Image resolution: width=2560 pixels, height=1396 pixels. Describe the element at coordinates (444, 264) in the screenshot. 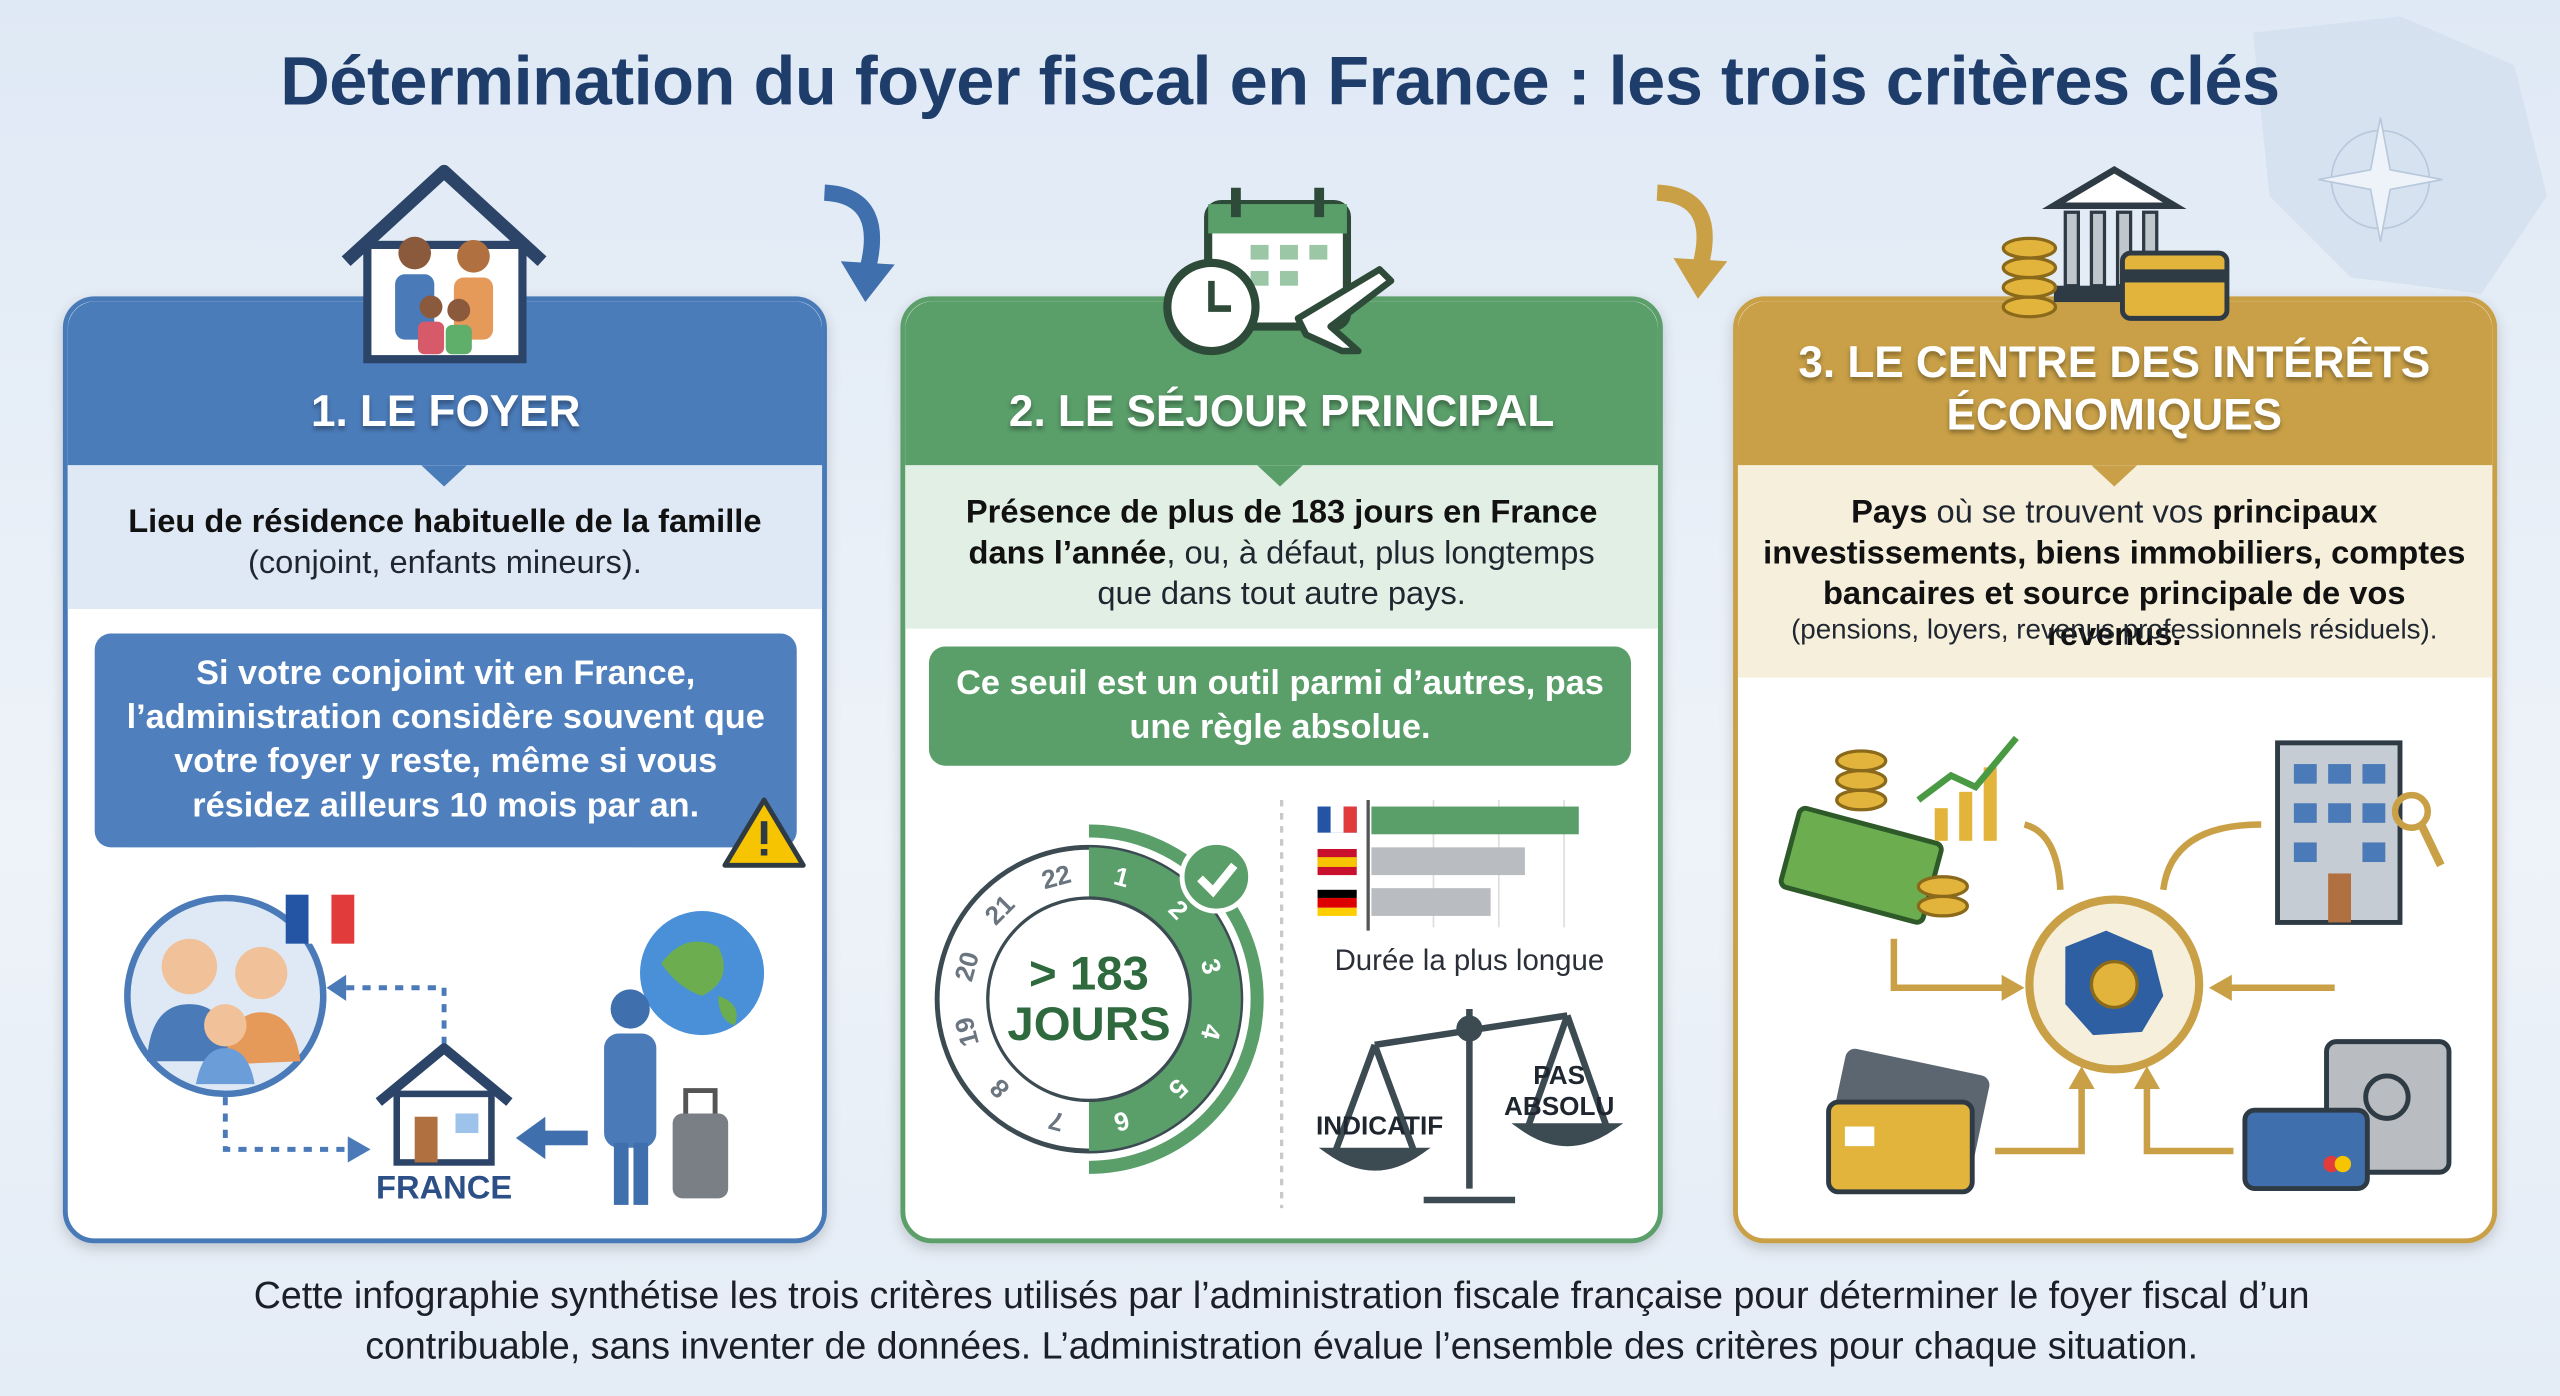

I see `house-family-icon` at that location.